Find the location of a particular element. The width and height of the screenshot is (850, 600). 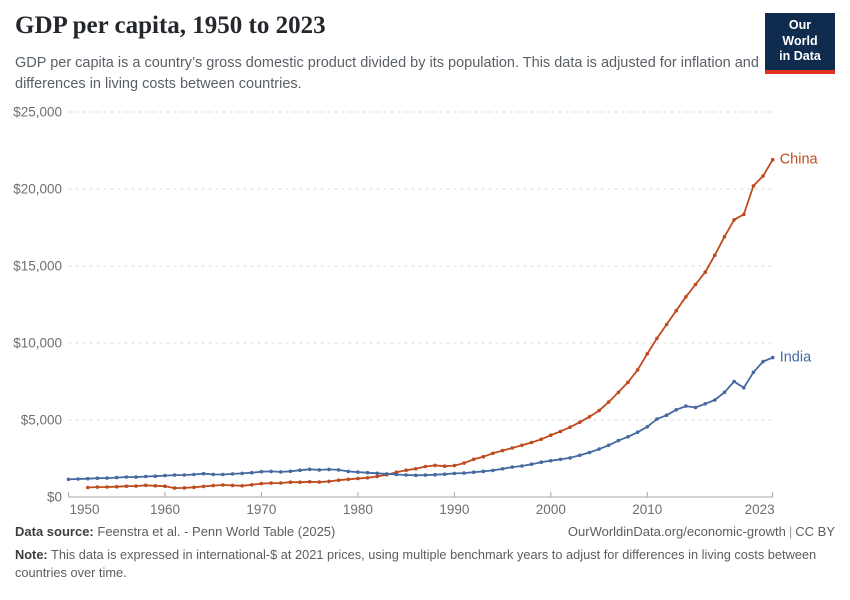

page-title: GDP per capita, 1950 to 2023 is located at coordinates (170, 25).